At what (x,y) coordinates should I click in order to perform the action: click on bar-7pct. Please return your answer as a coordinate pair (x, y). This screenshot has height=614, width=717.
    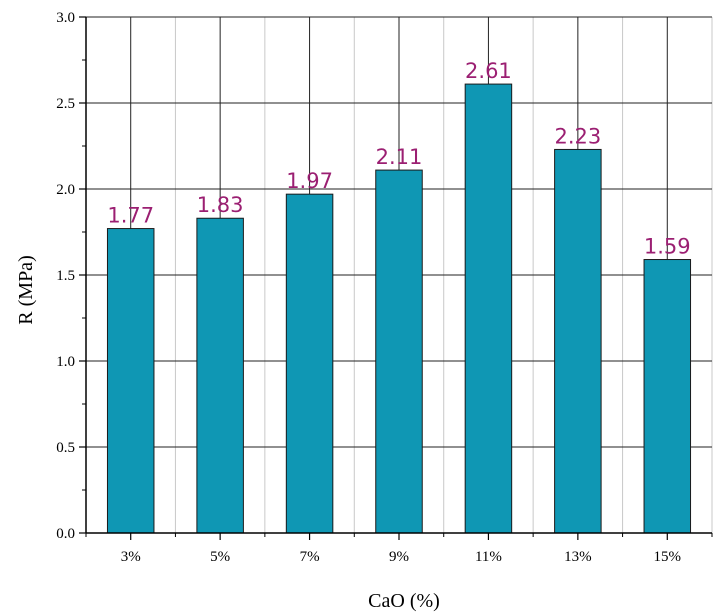
    Looking at the image, I should click on (309, 363).